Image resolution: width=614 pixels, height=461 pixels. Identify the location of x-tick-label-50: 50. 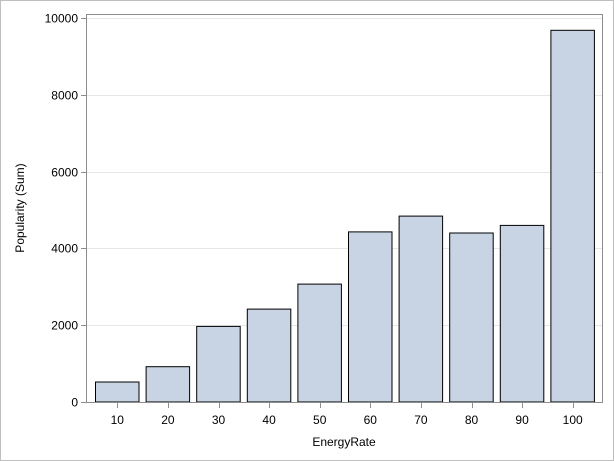
(320, 420).